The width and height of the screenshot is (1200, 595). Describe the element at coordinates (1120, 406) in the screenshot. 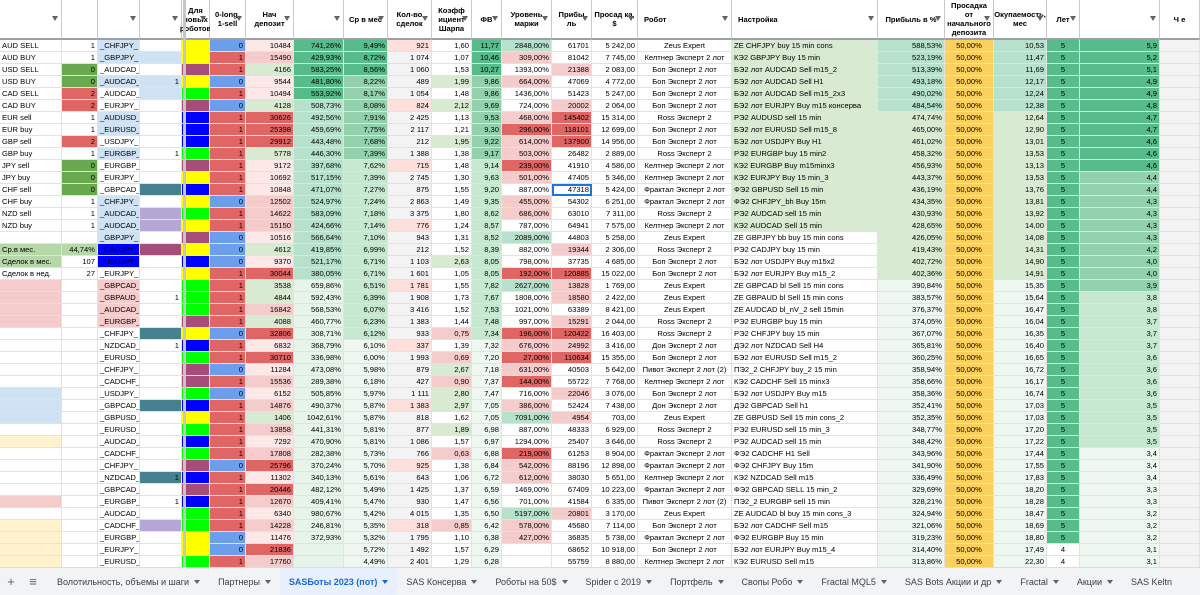

I see `ratio-cell: 3,5` at that location.